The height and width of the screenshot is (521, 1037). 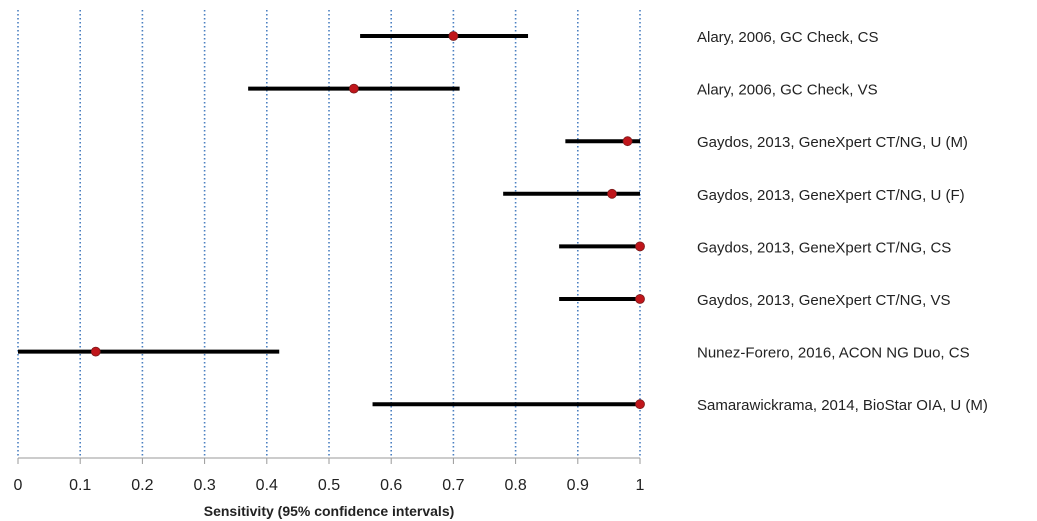 What do you see at coordinates (787, 90) in the screenshot?
I see `study-label: Alary, 2006, GC Check, VS` at bounding box center [787, 90].